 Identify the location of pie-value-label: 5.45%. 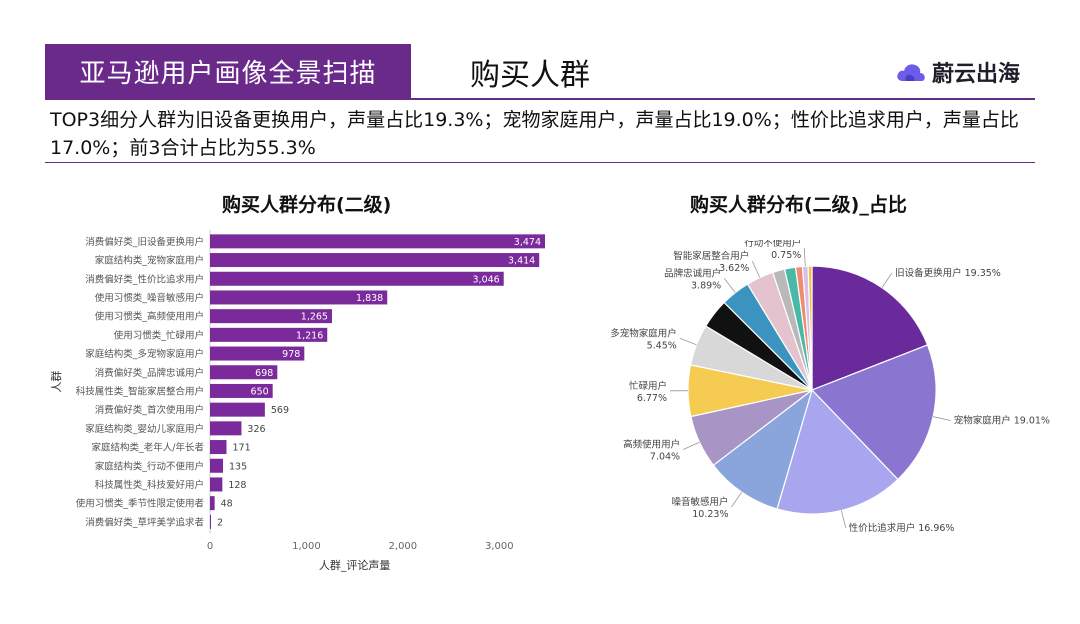
(662, 345).